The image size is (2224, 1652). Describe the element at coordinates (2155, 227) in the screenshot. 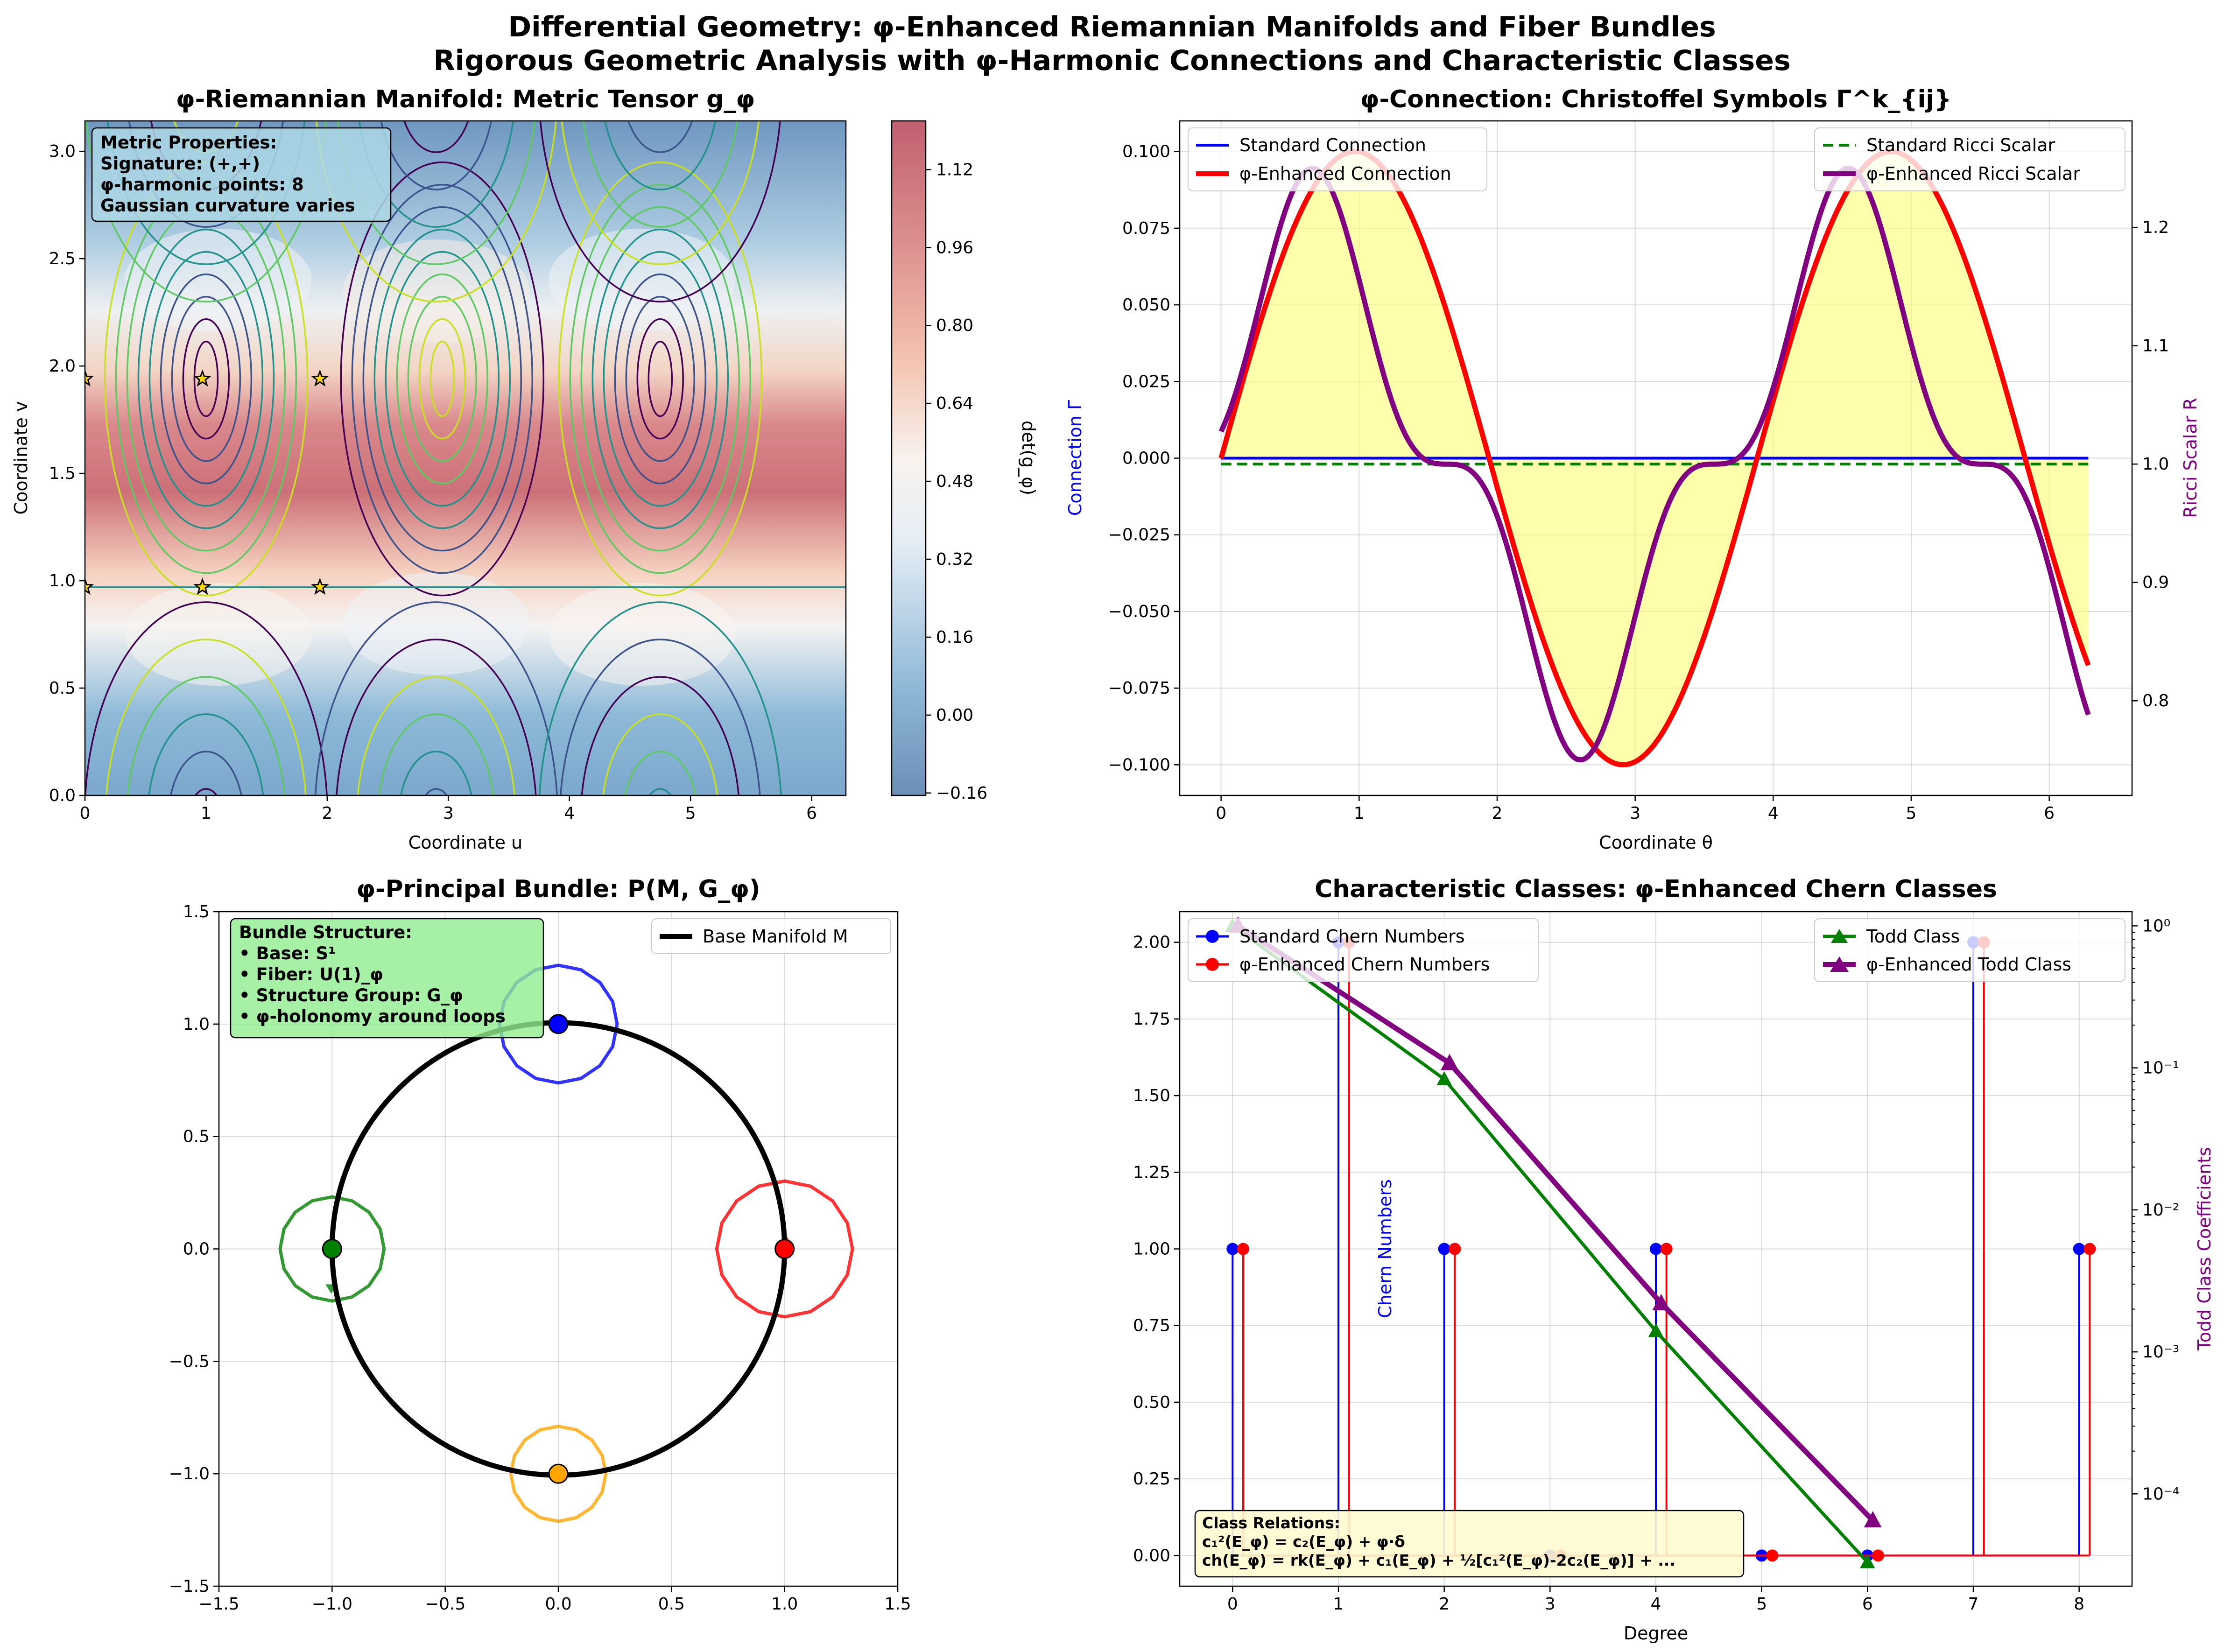

I see `panel2-ytick-right-label: 1.2` at that location.